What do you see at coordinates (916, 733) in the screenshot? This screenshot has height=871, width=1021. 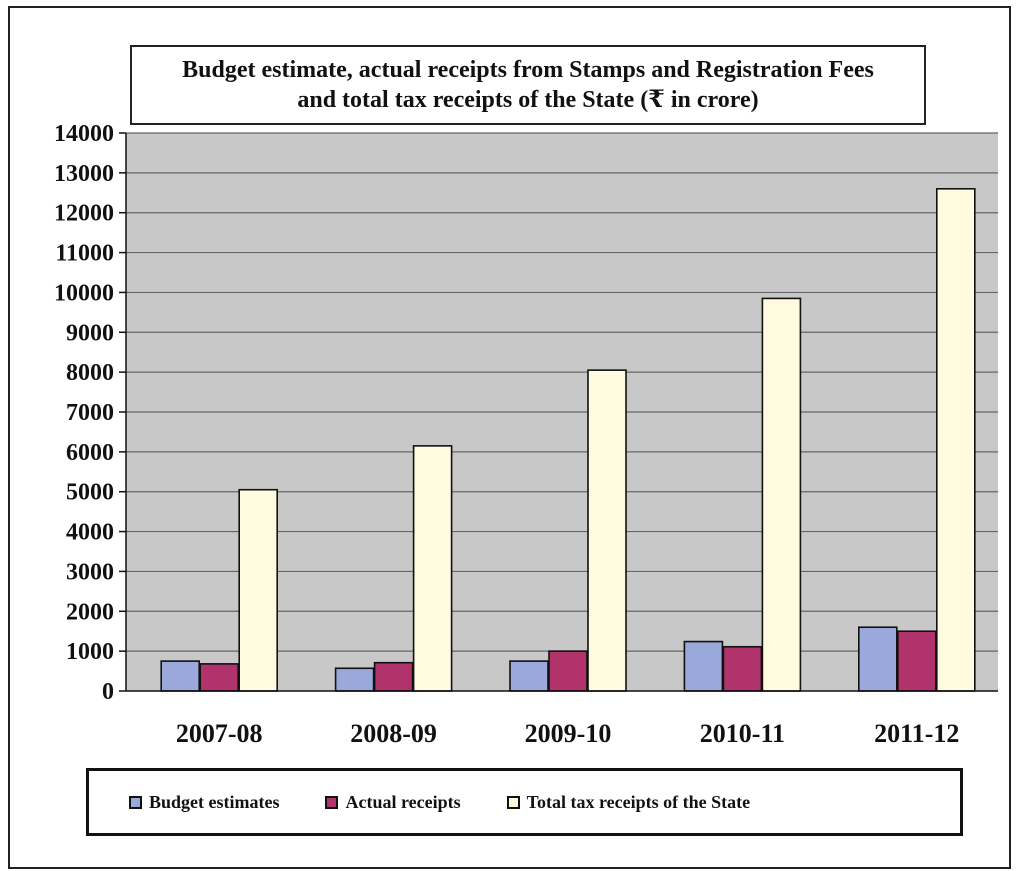 I see `x-tick-label: 2011-12` at bounding box center [916, 733].